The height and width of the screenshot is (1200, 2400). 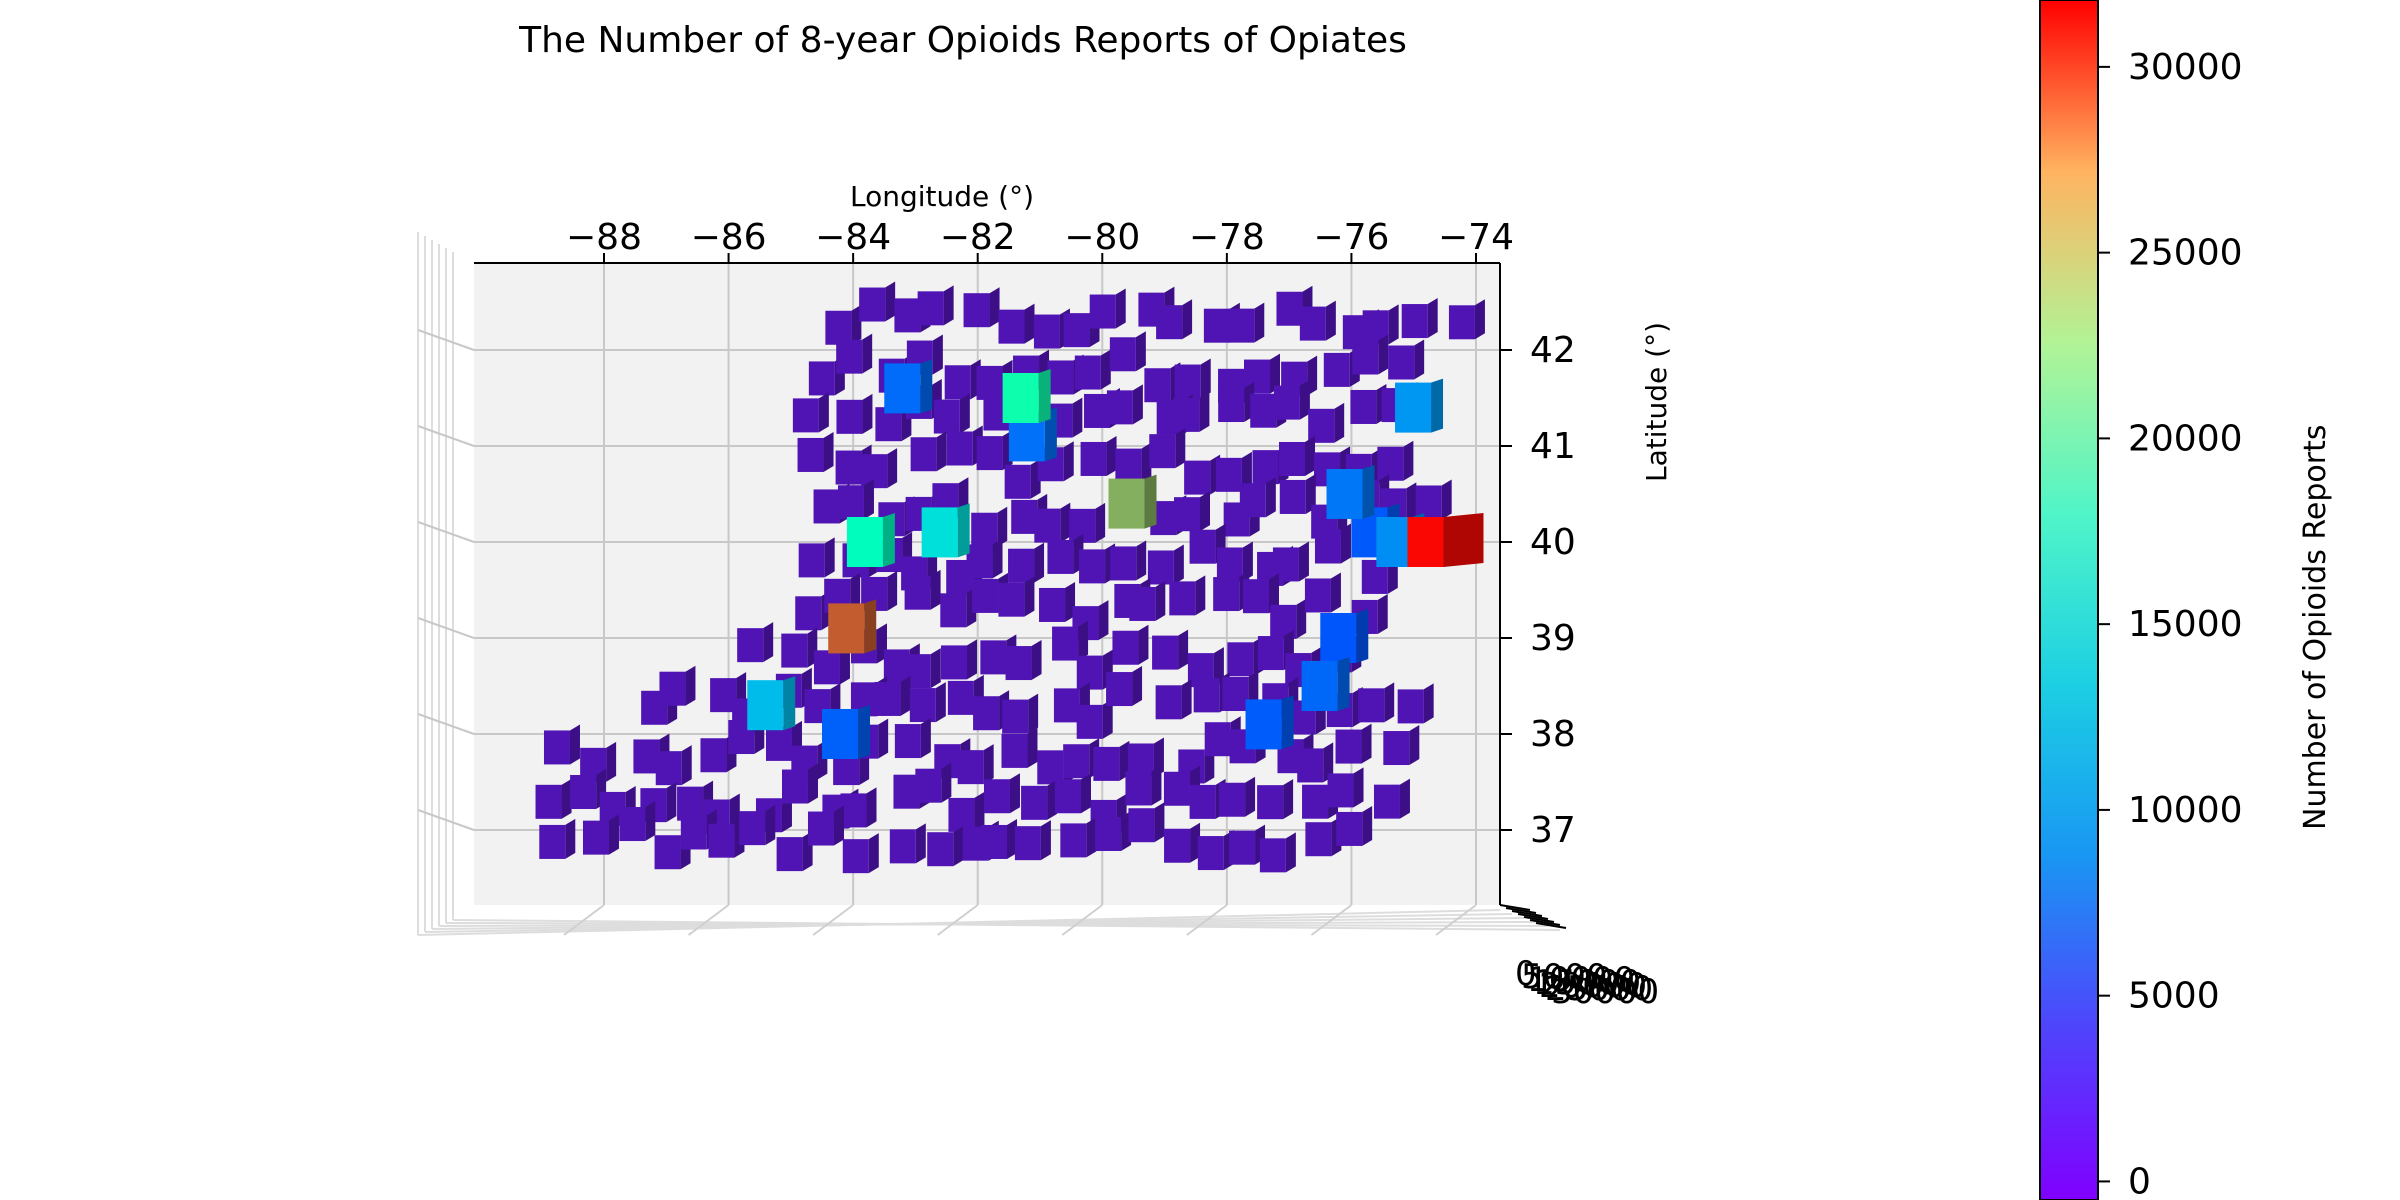 I want to click on colorbar-tick-label: 30000, so click(x=2185, y=67).